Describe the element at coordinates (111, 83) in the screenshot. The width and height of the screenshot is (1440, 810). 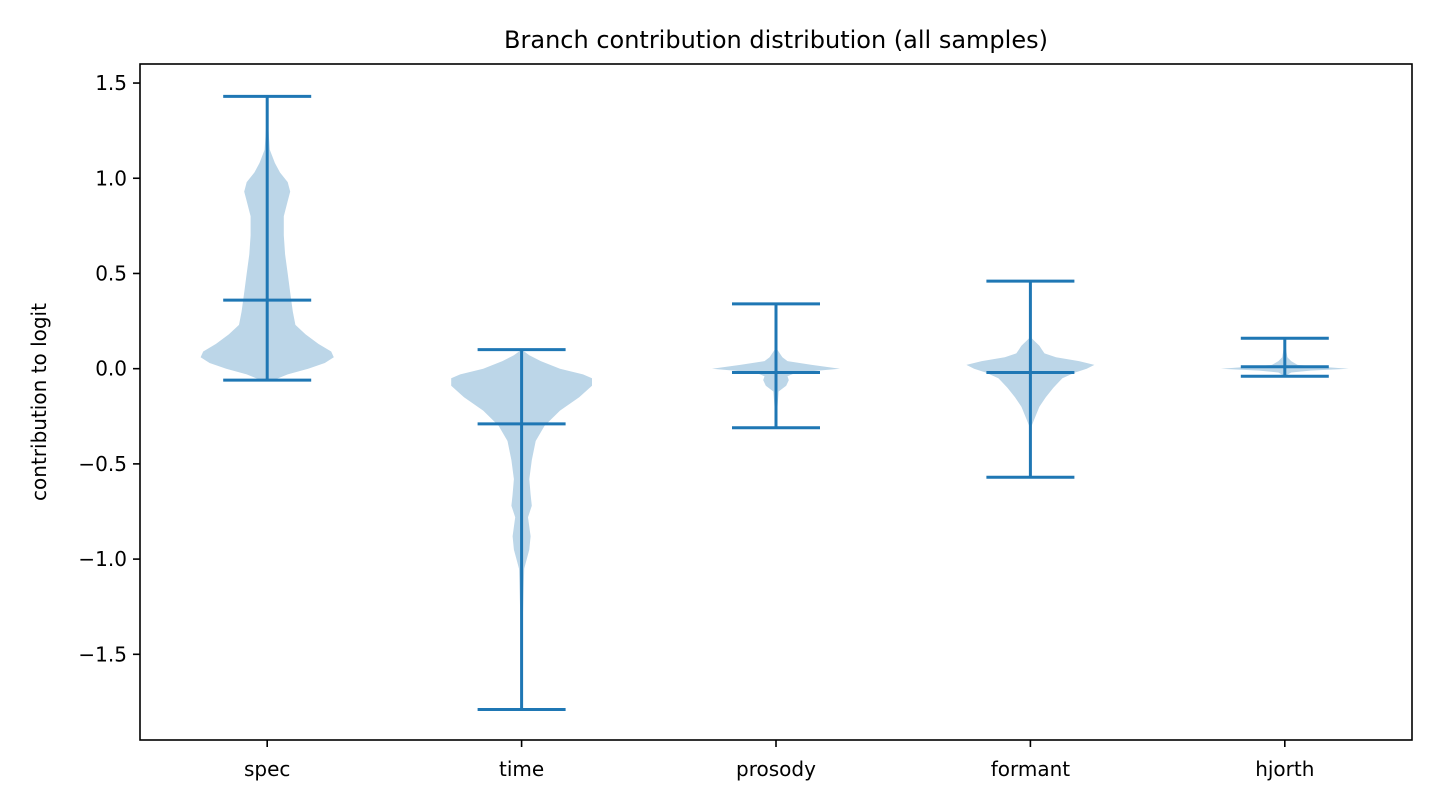
I see `y-tick-label: 1.5` at that location.